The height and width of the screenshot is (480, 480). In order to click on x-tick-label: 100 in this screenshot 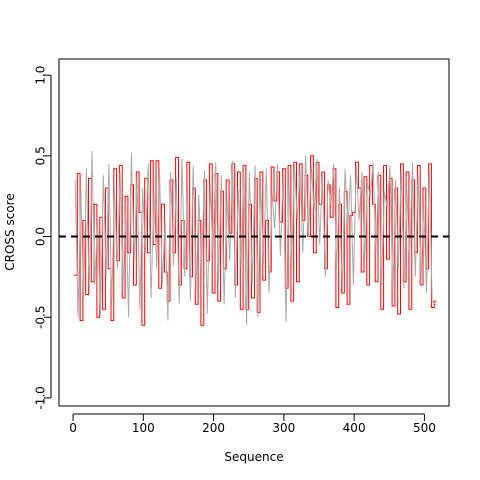, I will do `click(143, 428)`.